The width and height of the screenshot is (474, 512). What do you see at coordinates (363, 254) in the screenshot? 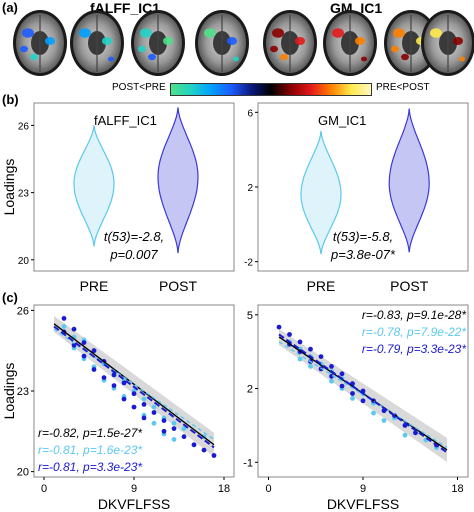
I see `violin-stat-p: p=3.8e-07*` at bounding box center [363, 254].